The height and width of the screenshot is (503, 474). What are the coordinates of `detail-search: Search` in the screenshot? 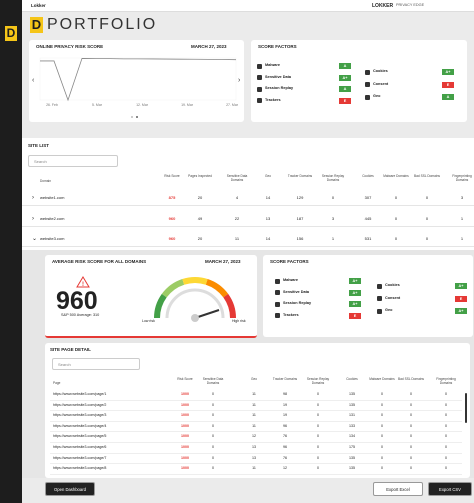 It's located at (96, 364).